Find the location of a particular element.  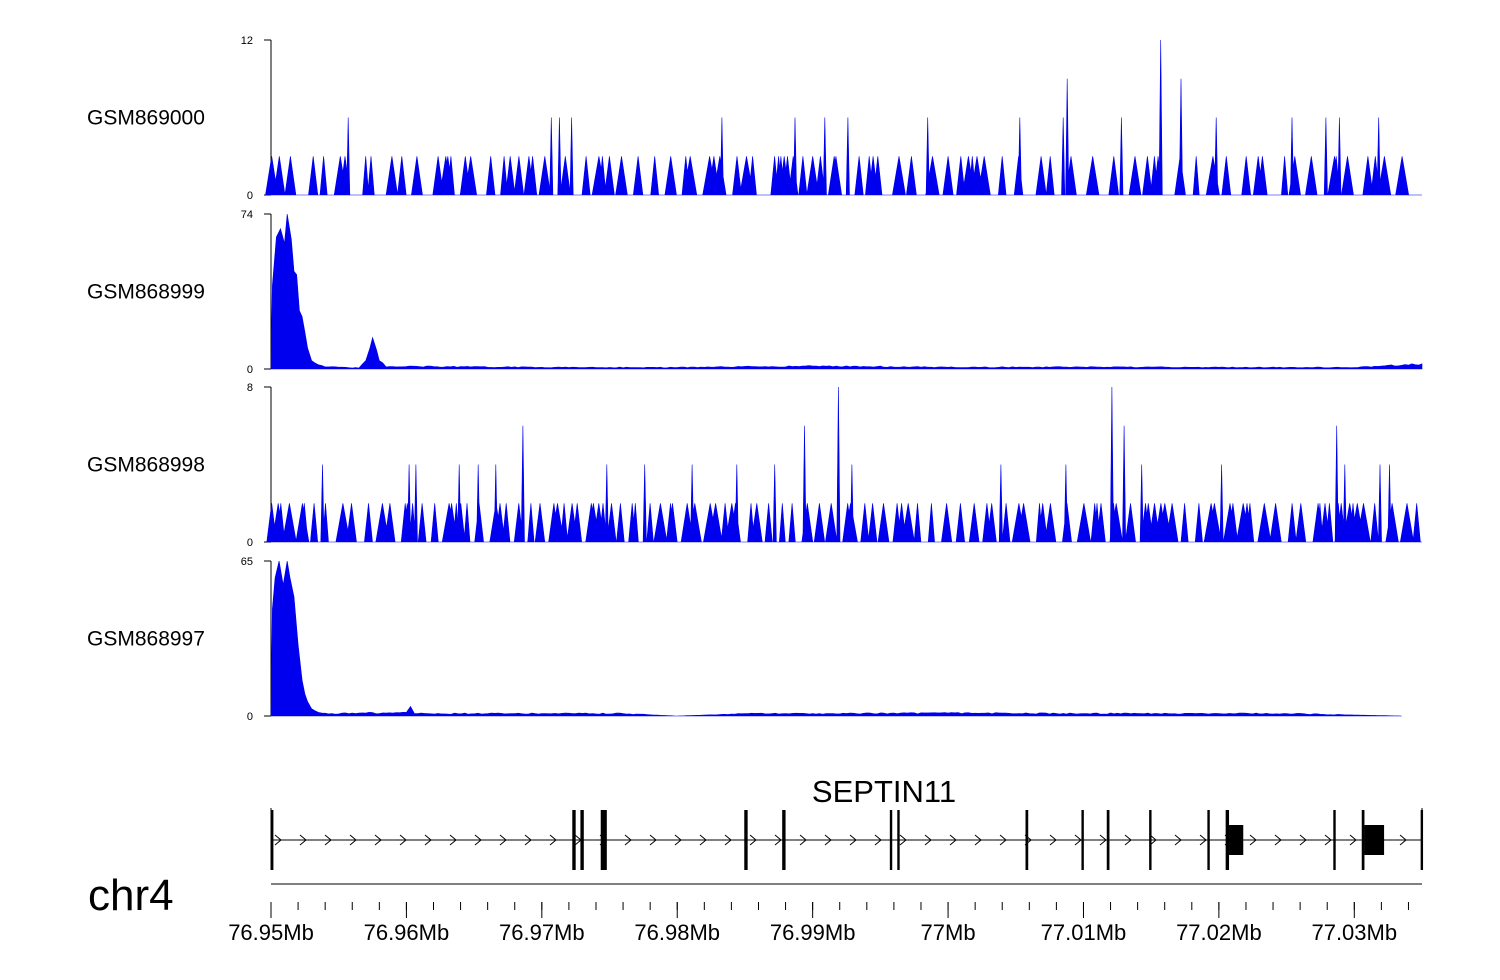

axis-tick-label: 76.96Mb is located at coordinates (407, 932).